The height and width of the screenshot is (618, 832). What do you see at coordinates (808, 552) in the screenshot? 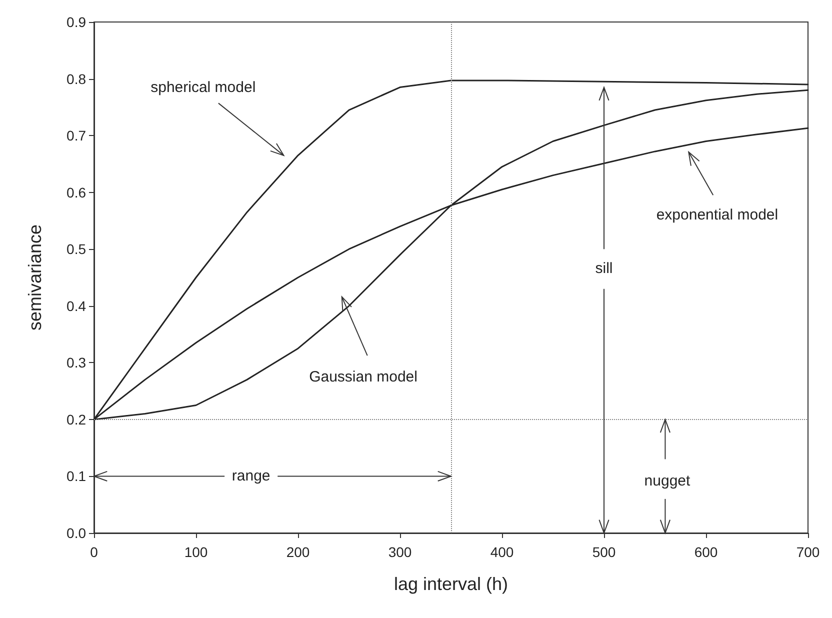
I see `x-tick-label: 700` at bounding box center [808, 552].